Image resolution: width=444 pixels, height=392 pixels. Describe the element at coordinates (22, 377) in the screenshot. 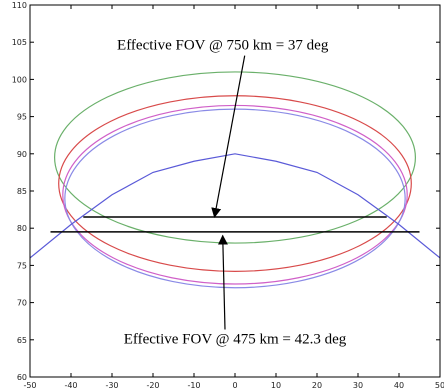

I see `y-tick-label: 60` at that location.